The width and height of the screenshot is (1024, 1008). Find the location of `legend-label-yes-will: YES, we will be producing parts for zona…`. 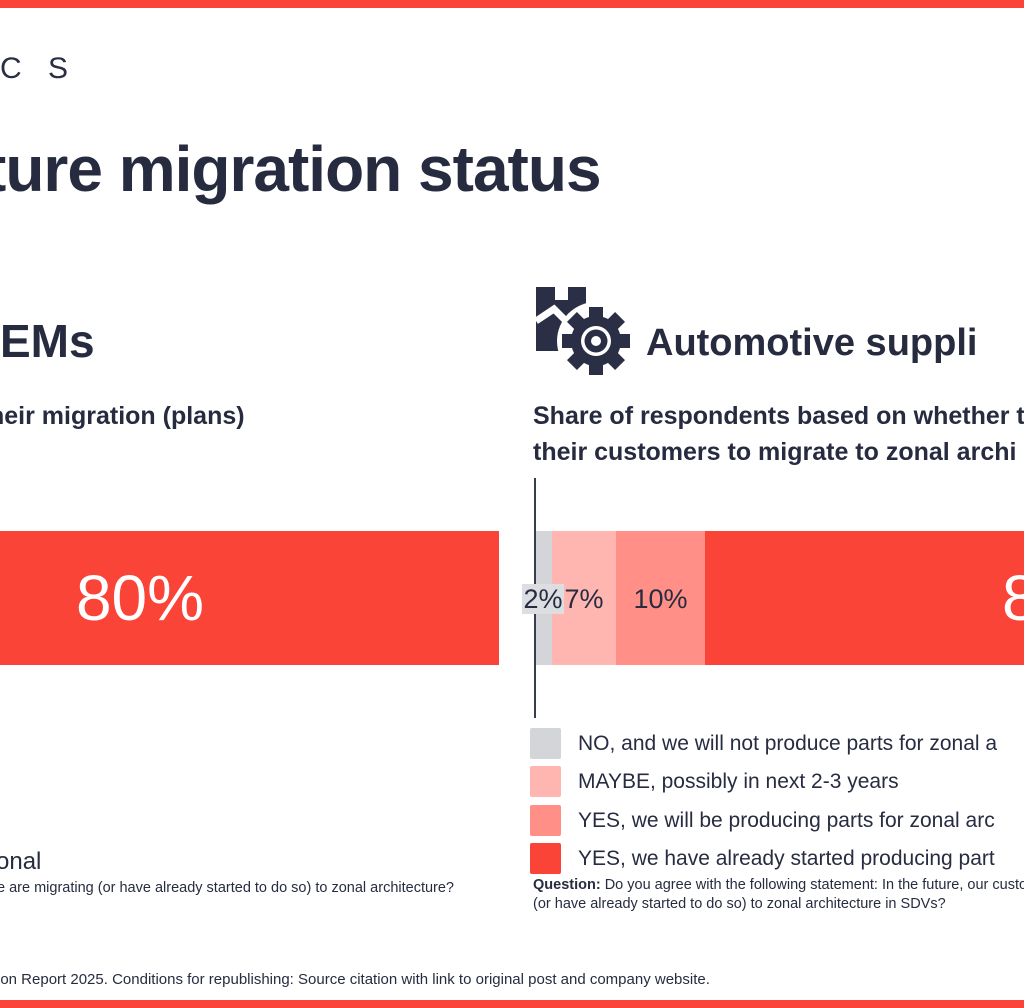

legend-label-yes-will: YES, we will be producing parts for zona… is located at coordinates (786, 820).